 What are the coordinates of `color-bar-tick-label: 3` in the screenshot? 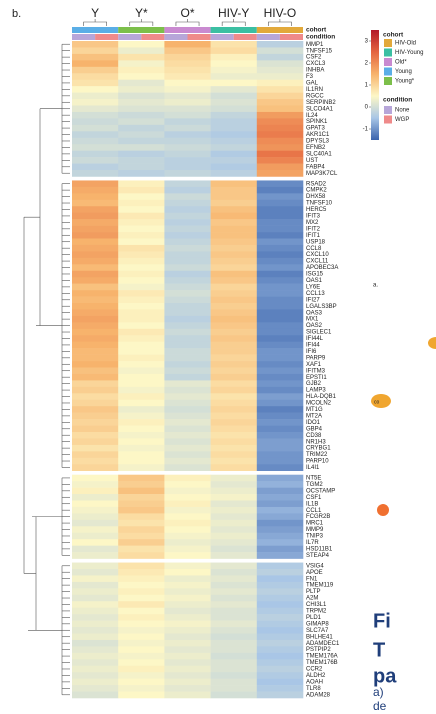 It's located at (367, 42).